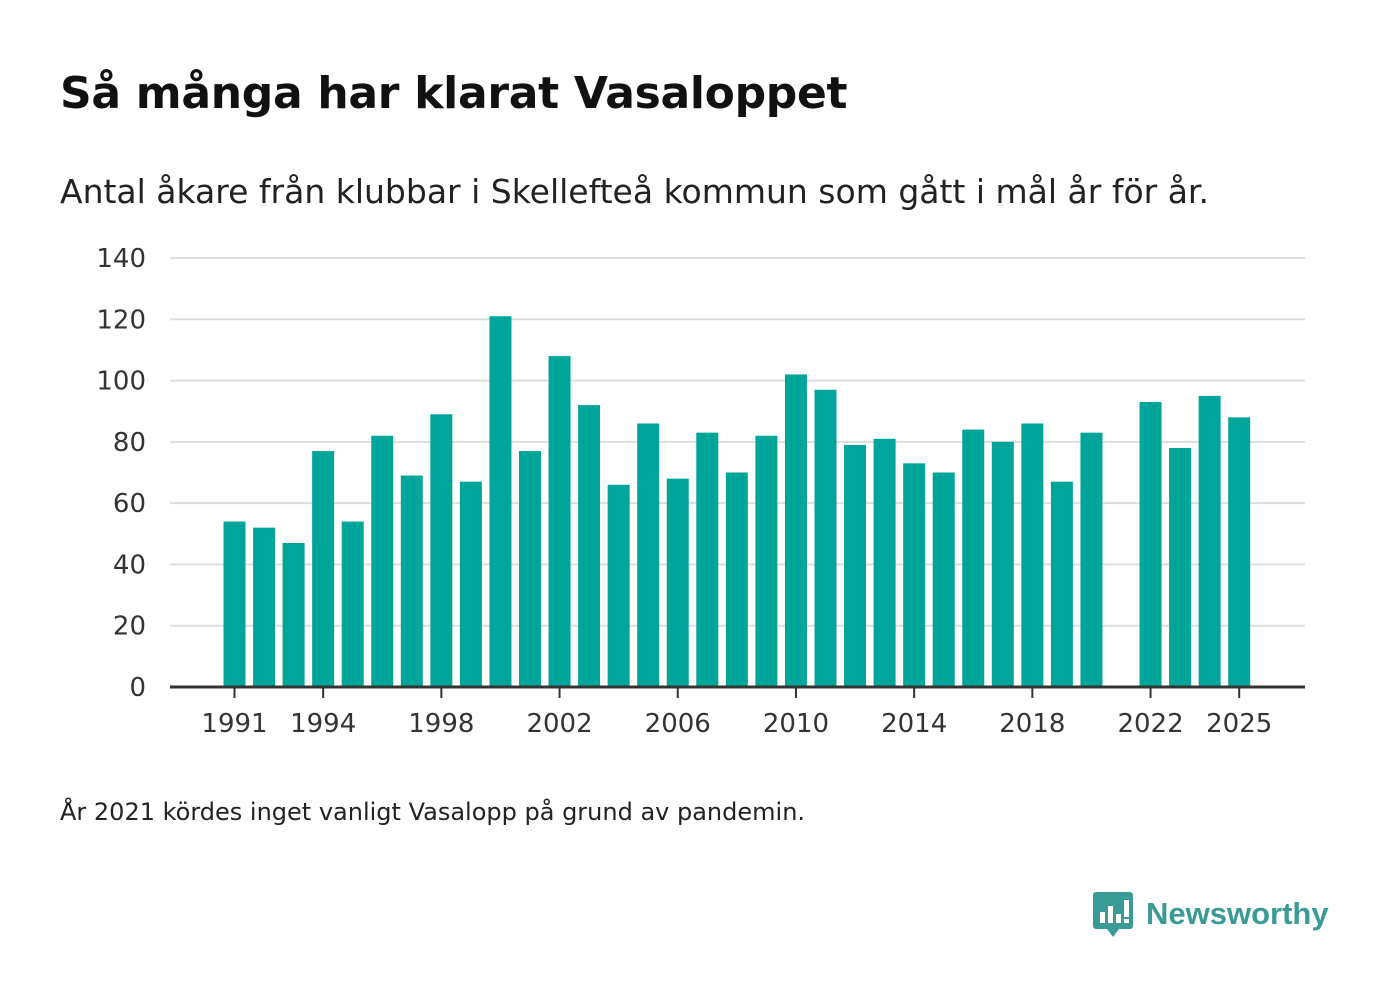 The image size is (1400, 1000). What do you see at coordinates (1091, 559) in the screenshot?
I see `bar-2020` at bounding box center [1091, 559].